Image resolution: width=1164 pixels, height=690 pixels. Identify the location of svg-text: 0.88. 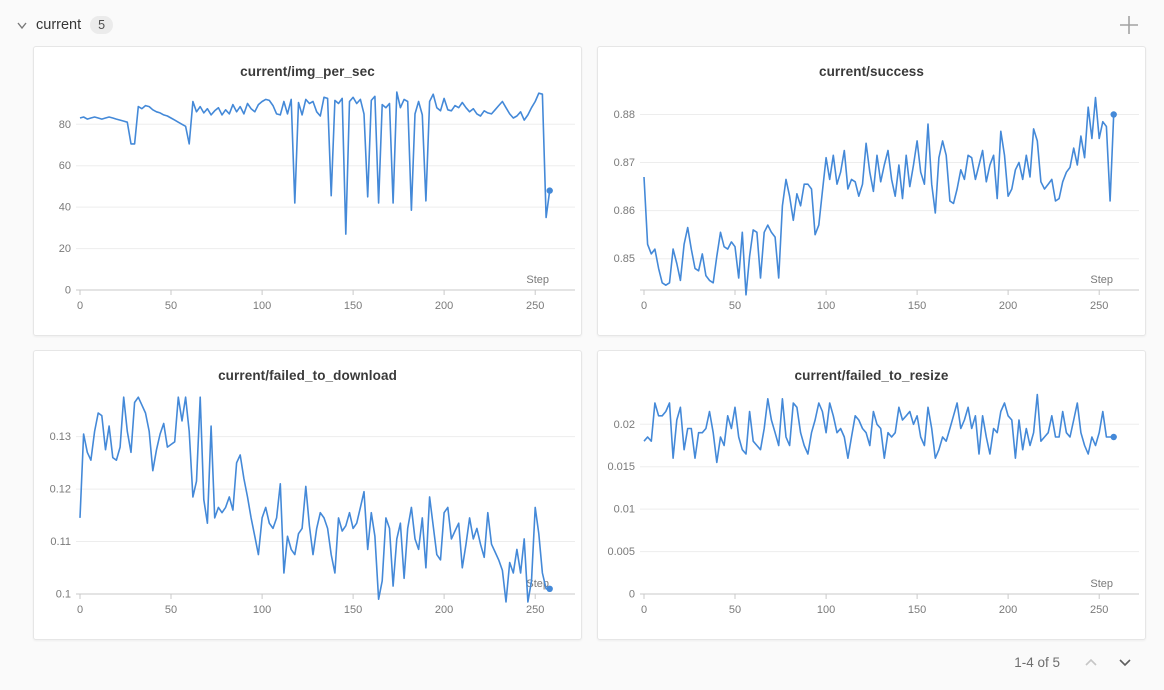
(624, 115).